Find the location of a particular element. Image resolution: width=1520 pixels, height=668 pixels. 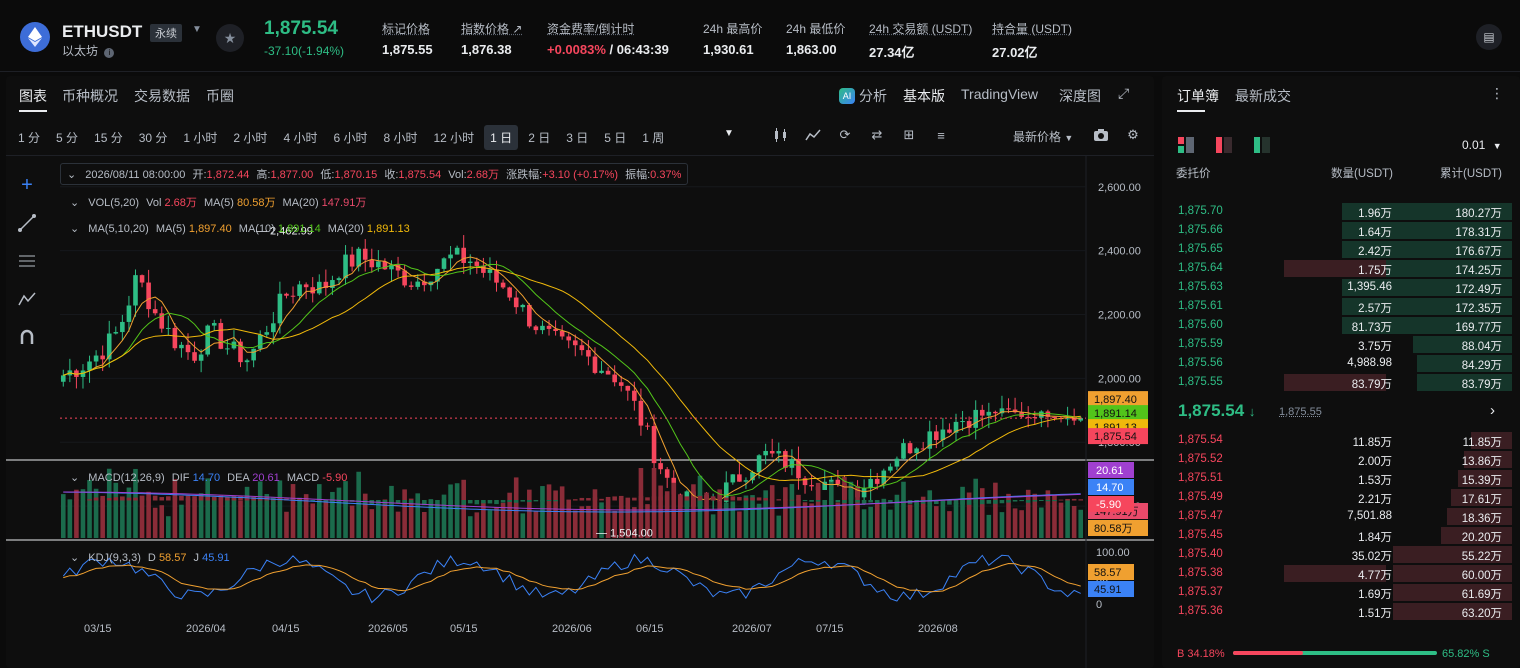

ask-row: 1,875.59 3.75万 88.04万 is located at coordinates (1342, 344).